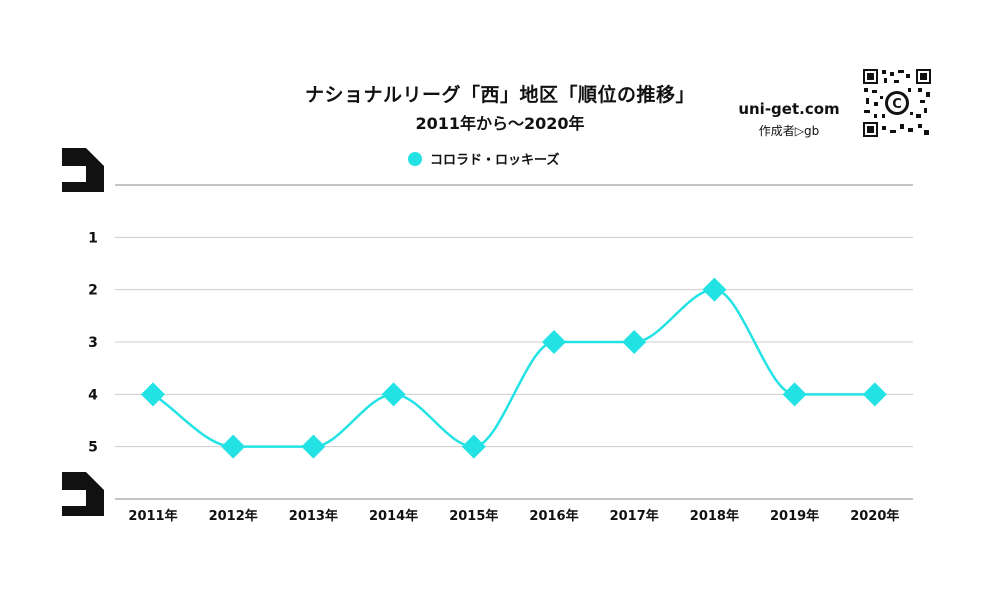 Image resolution: width=1000 pixels, height=600 pixels. What do you see at coordinates (495, 160) in the screenshot?
I see `legend-label: コロラド・ロッキーズ` at bounding box center [495, 160].